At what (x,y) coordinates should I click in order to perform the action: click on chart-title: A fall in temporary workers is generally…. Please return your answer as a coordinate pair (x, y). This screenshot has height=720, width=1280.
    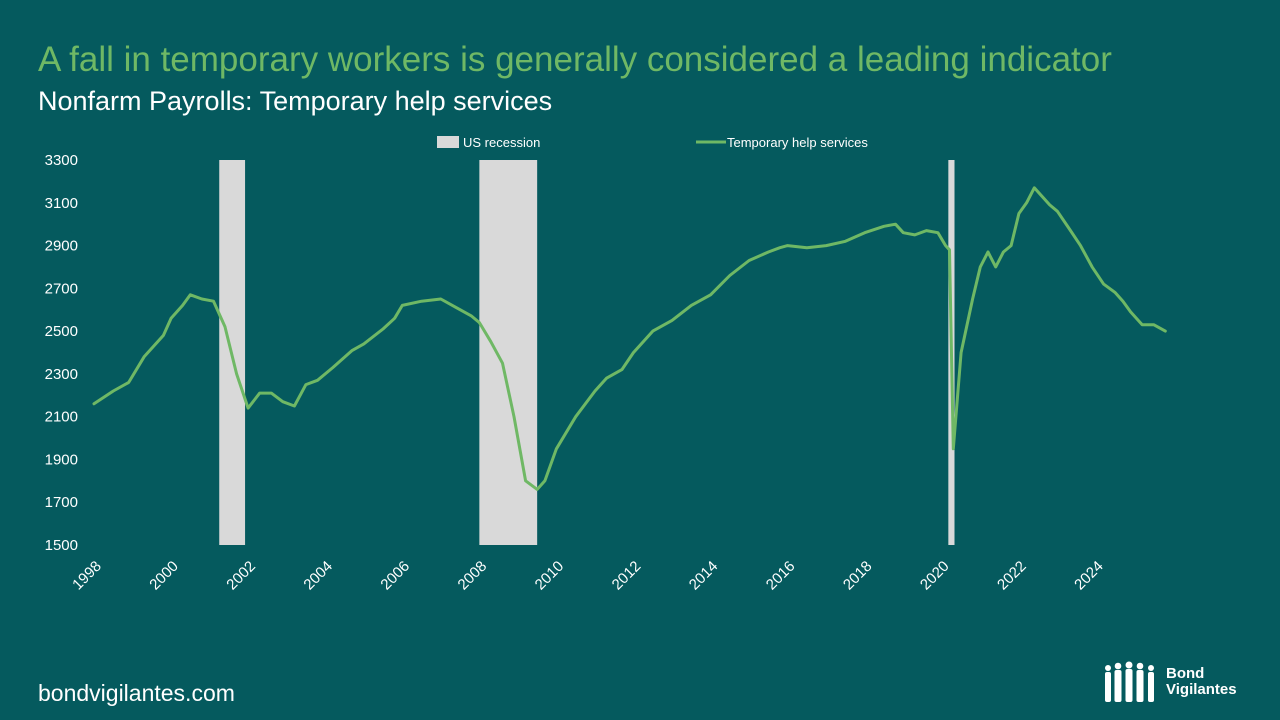
    Looking at the image, I should click on (575, 59).